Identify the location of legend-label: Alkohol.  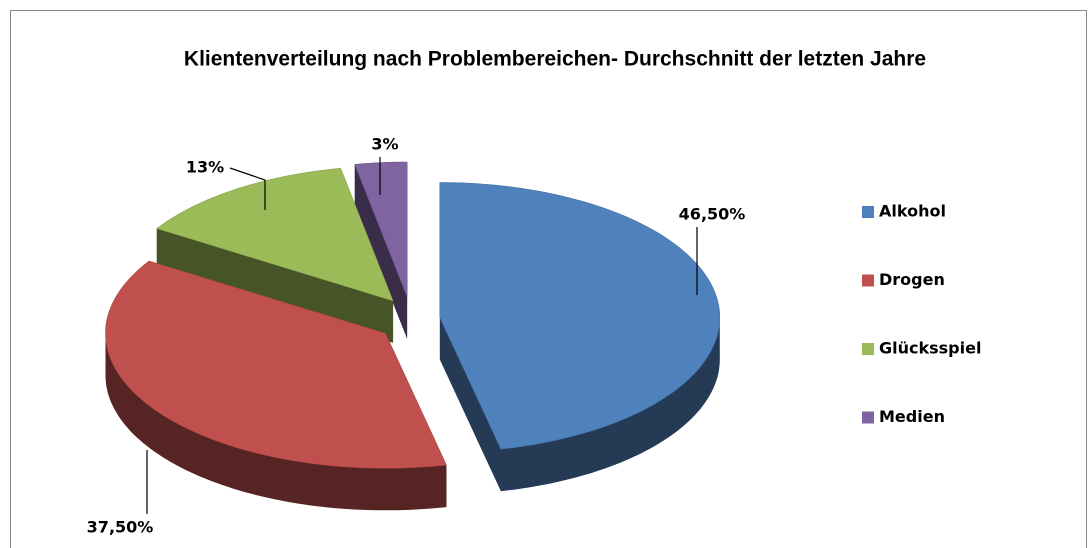
(912, 211).